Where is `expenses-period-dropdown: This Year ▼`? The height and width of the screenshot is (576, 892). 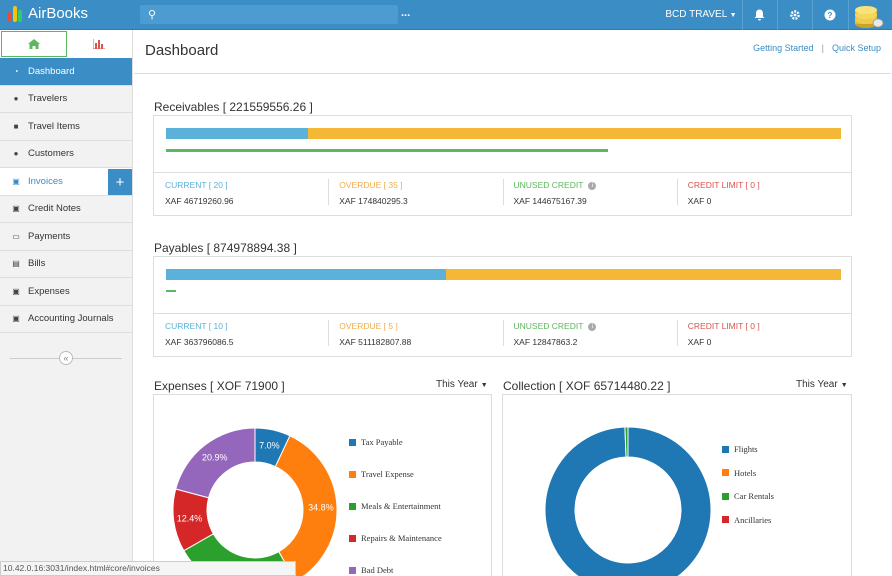
expenses-period-dropdown: This Year ▼ is located at coordinates (462, 384).